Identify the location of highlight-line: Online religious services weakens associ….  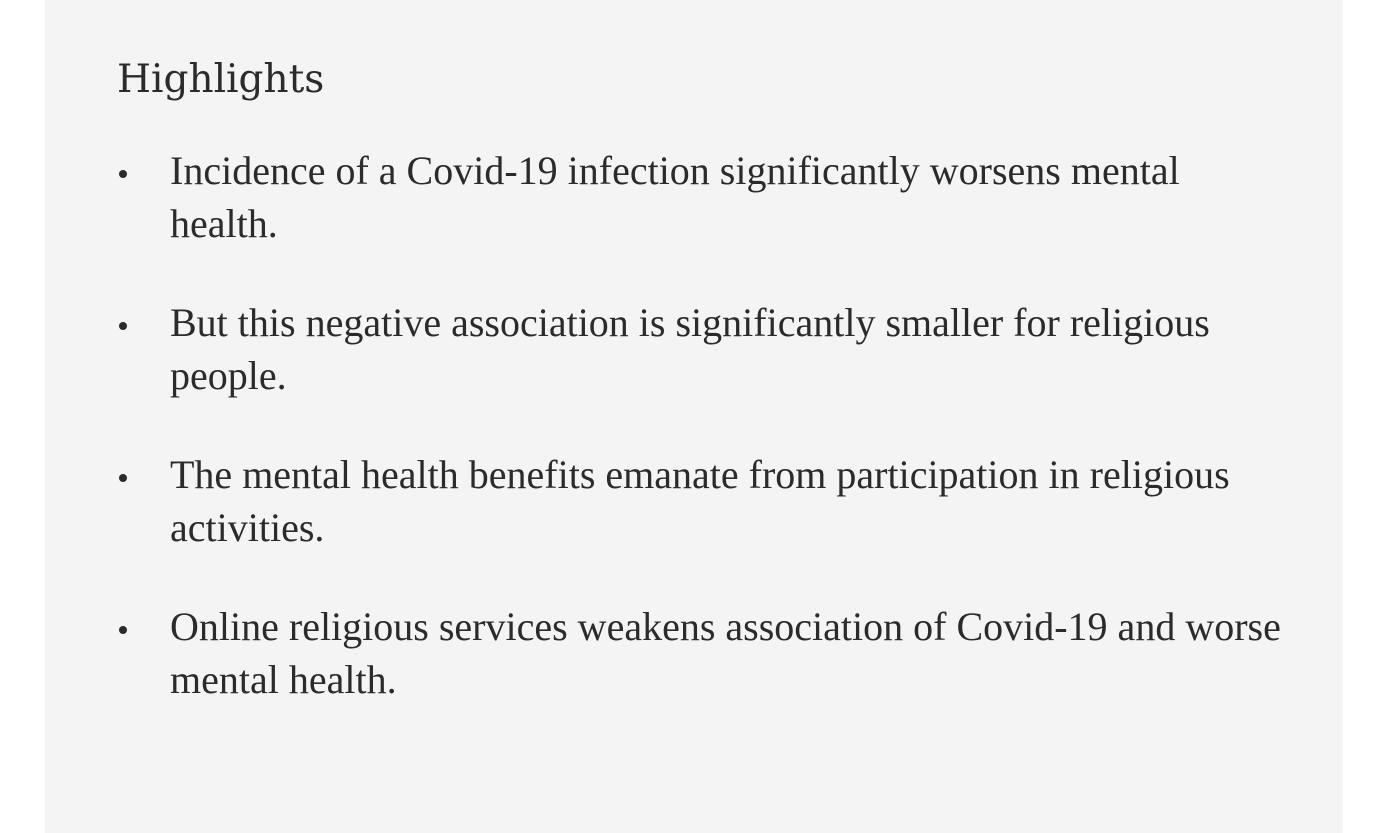
(725, 626).